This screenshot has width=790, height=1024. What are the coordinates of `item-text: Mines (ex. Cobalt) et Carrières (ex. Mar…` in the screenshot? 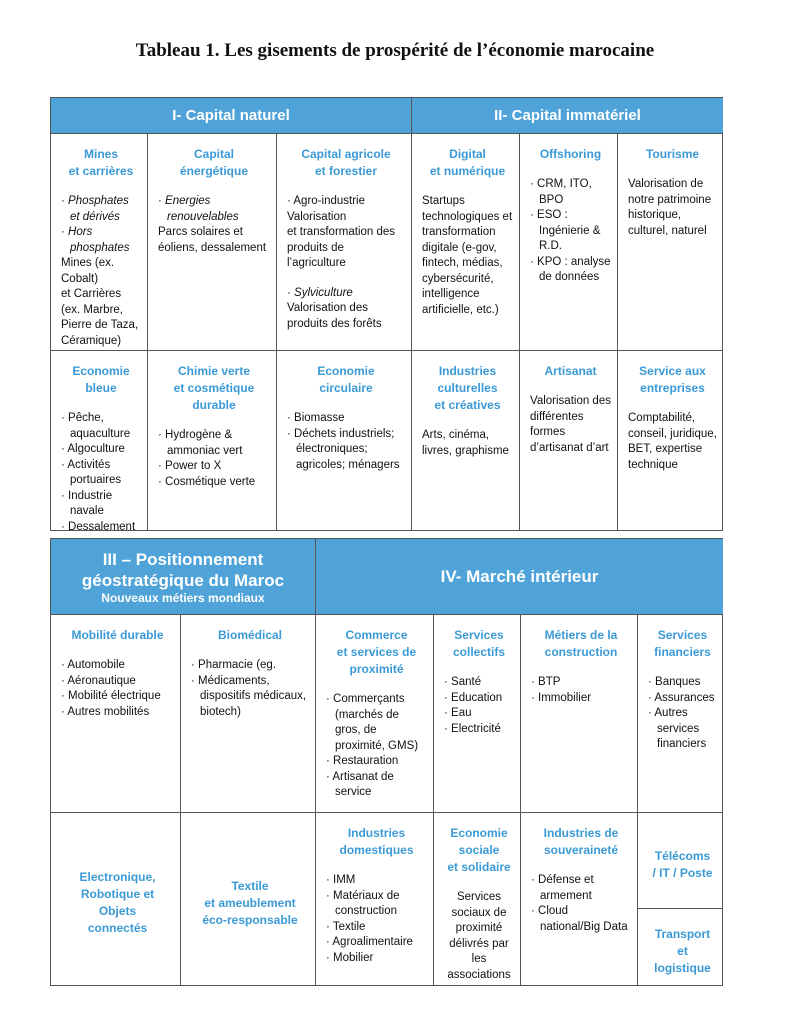 It's located at (100, 302).